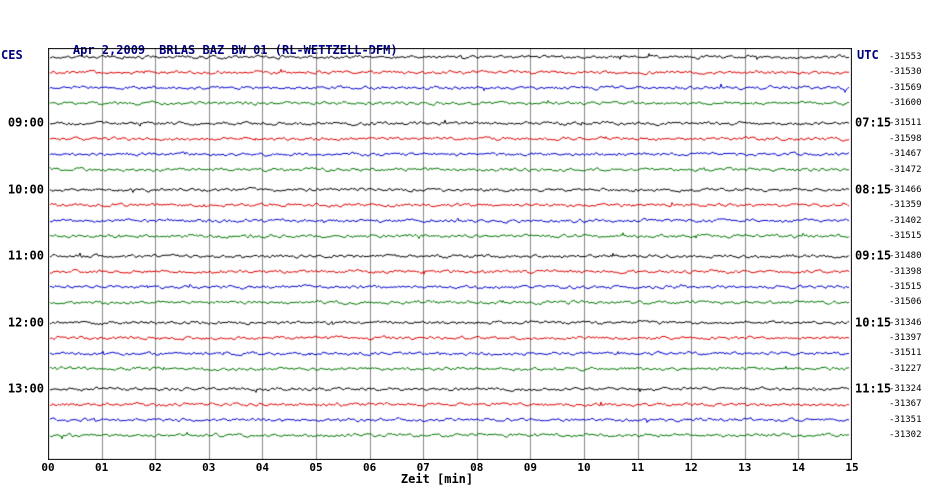 Image resolution: width=930 pixels, height=494 pixels. What do you see at coordinates (905, 434) in the screenshot?
I see `trace-end-value: -31302` at bounding box center [905, 434].